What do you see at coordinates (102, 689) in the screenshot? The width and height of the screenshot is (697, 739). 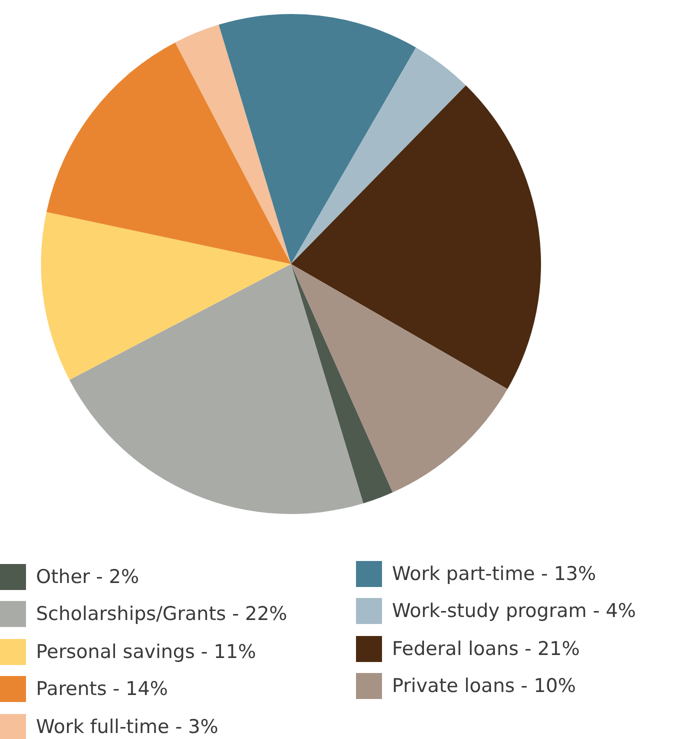 I see `legend-label: Parents - 14%` at bounding box center [102, 689].